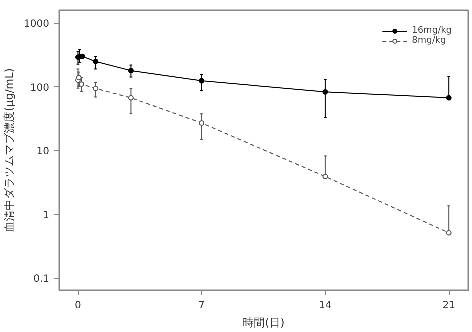 The width and height of the screenshot is (472, 332). I want to click on y-tick-label: 0.1, so click(42, 280).